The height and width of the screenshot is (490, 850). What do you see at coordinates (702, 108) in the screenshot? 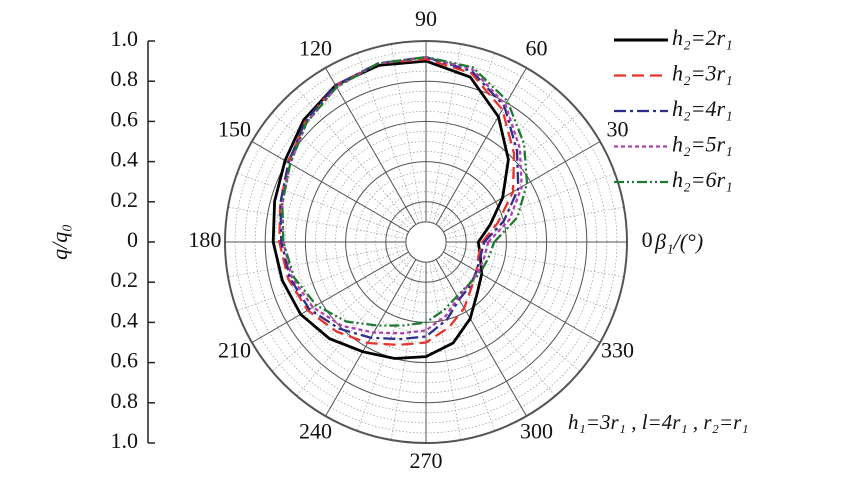
I see `legend-label: h₂=4r₁` at bounding box center [702, 108].